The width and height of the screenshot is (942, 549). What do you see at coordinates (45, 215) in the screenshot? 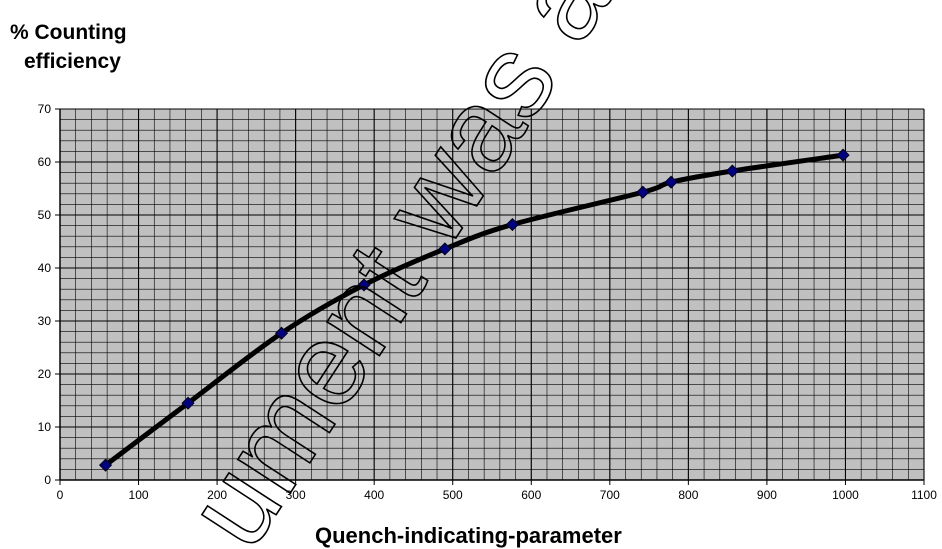
I see `y-tick-label: 50` at bounding box center [45, 215].